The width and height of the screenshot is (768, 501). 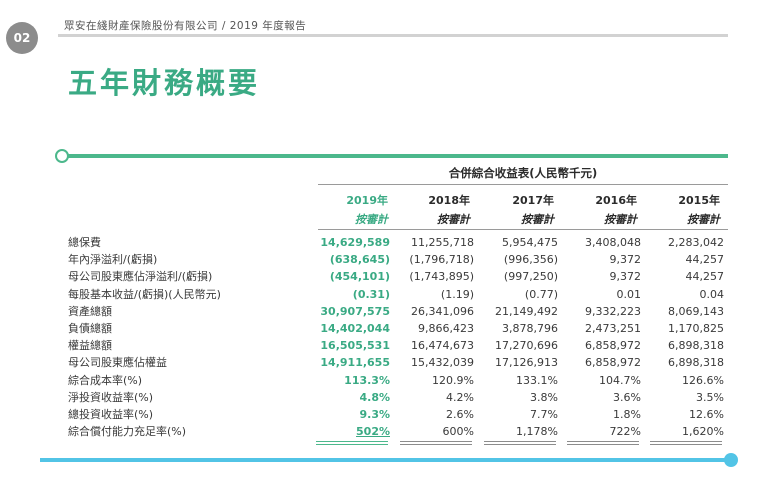 I want to click on cell-2016: 722%, so click(x=625, y=431).